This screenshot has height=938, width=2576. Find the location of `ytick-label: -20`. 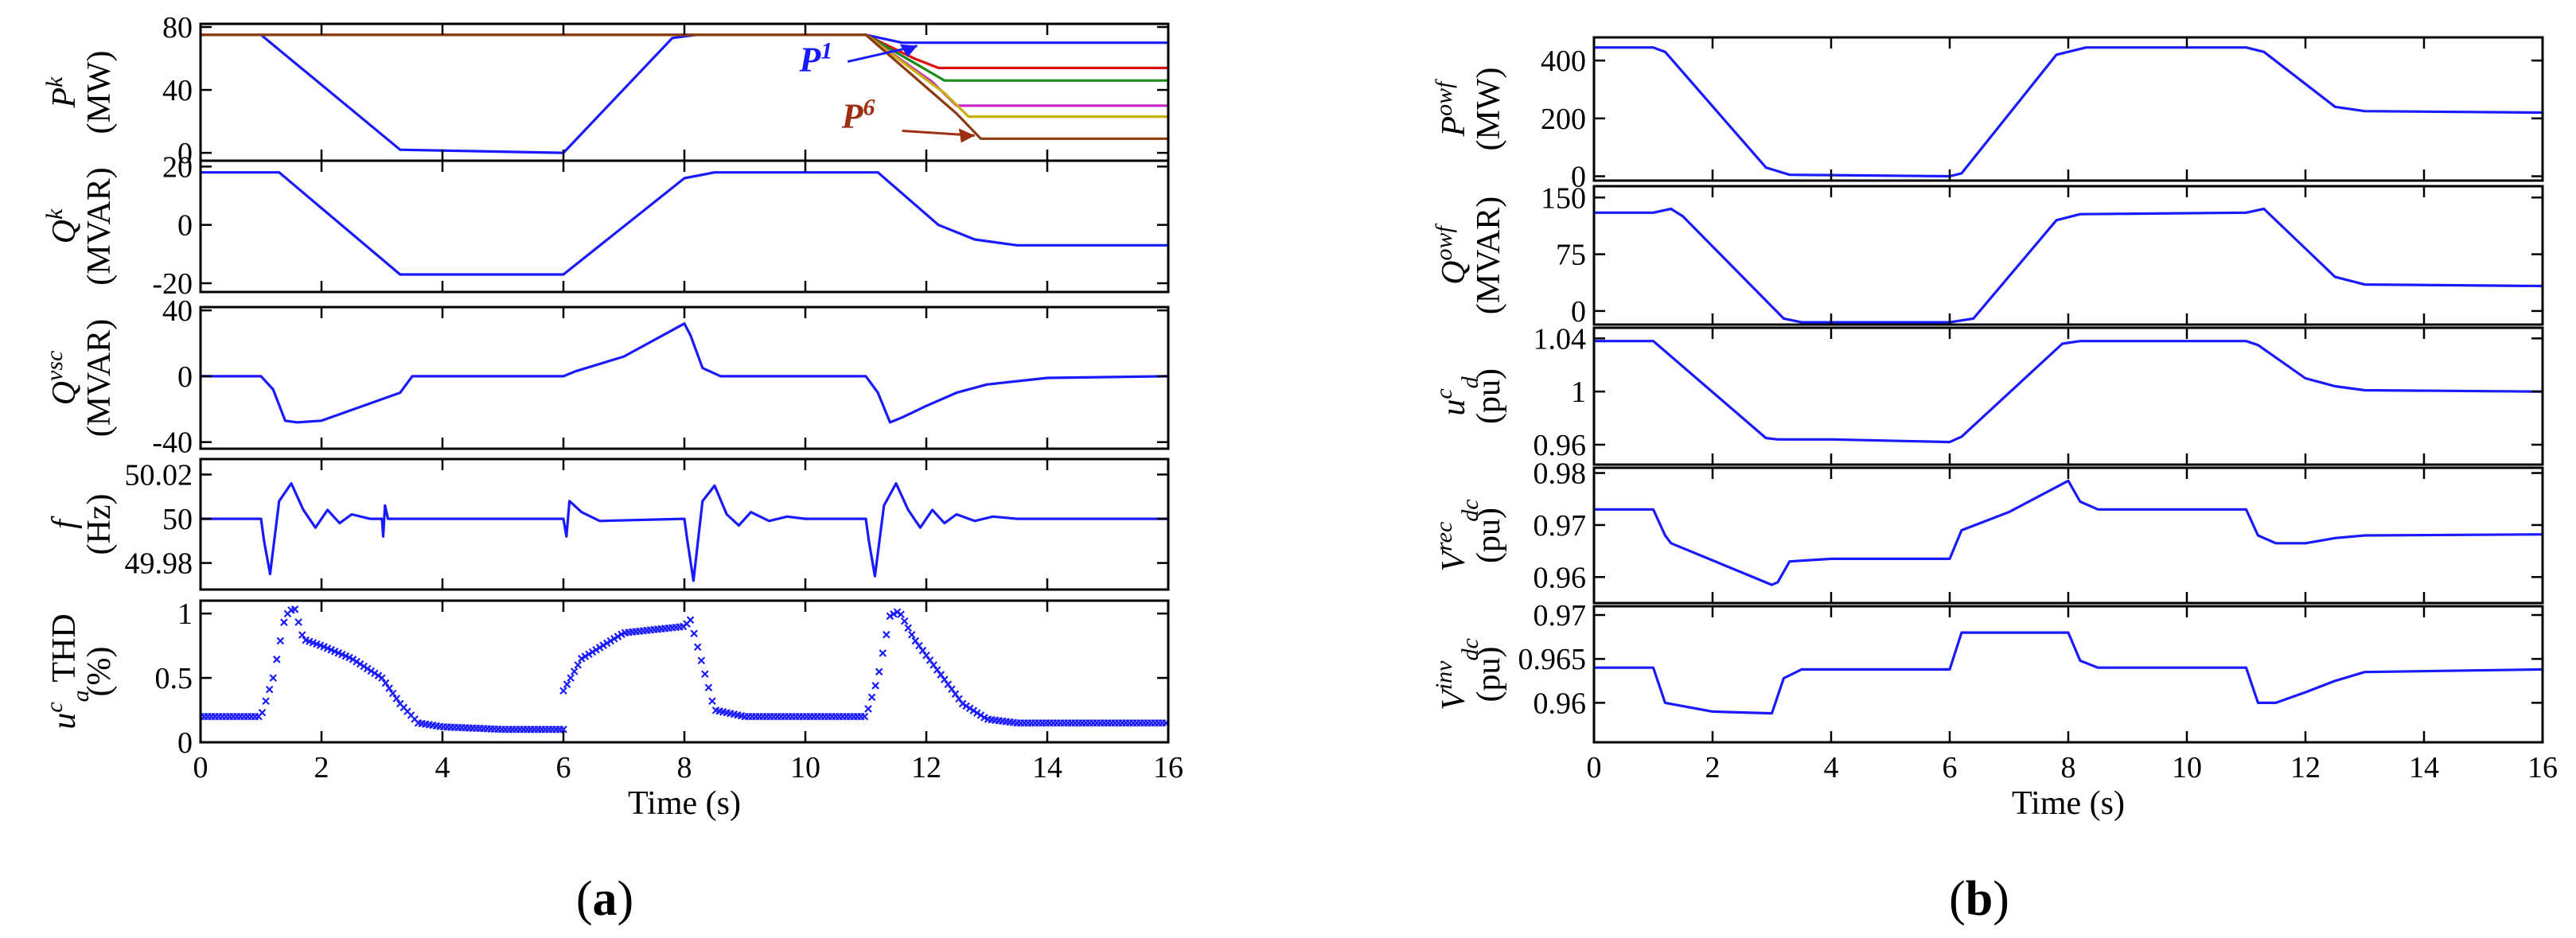

ytick-label: -20 is located at coordinates (172, 284).